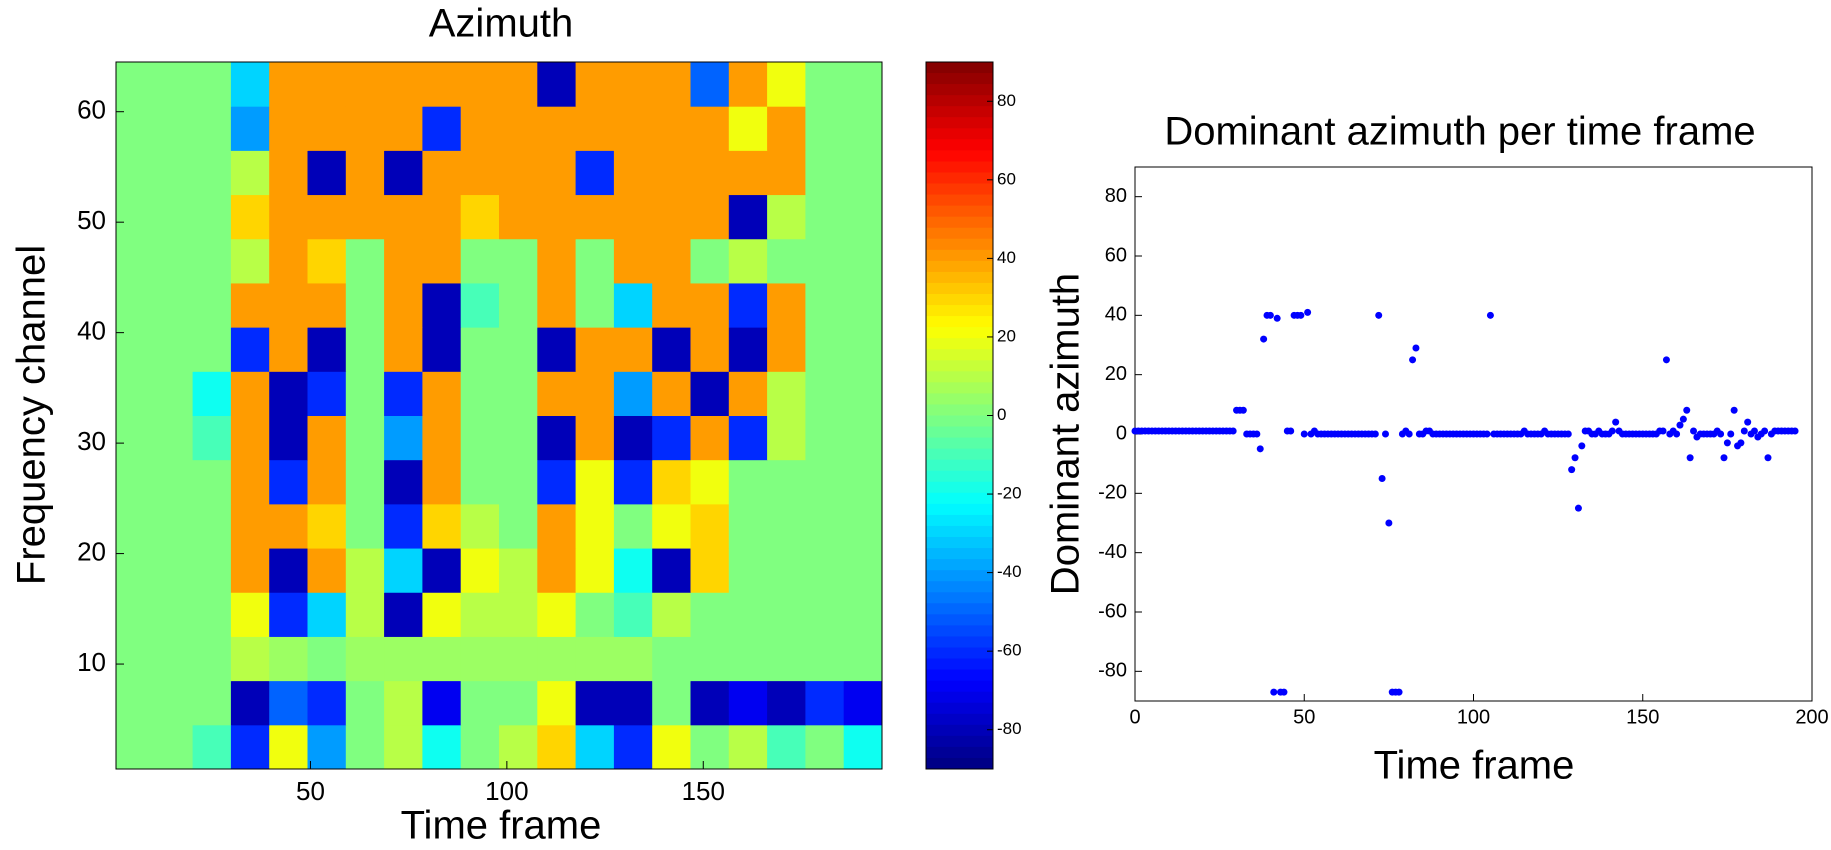  Describe the element at coordinates (91, 551) in the screenshot. I see `y-tick-label: 20` at that location.